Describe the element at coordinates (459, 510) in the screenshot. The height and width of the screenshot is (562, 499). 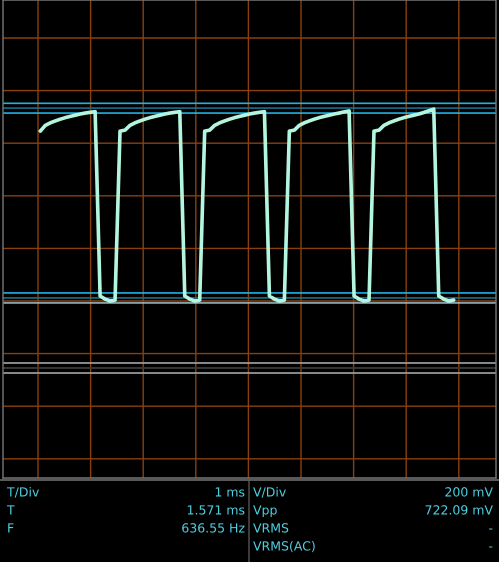
I see `text: 722.09 mV` at that location.